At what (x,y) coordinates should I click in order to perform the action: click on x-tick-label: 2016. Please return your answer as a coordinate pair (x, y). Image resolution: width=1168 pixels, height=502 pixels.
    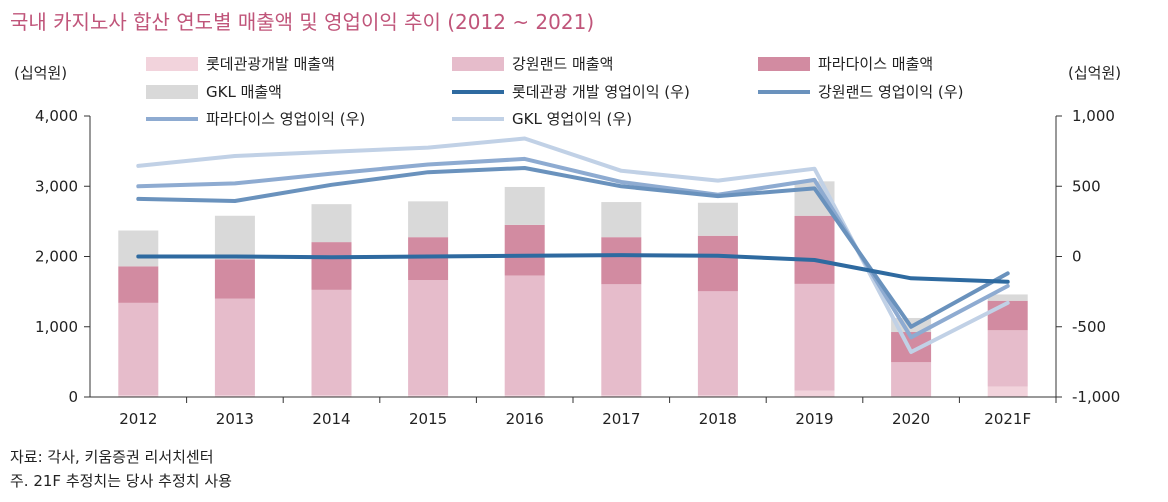
    Looking at the image, I should click on (525, 419).